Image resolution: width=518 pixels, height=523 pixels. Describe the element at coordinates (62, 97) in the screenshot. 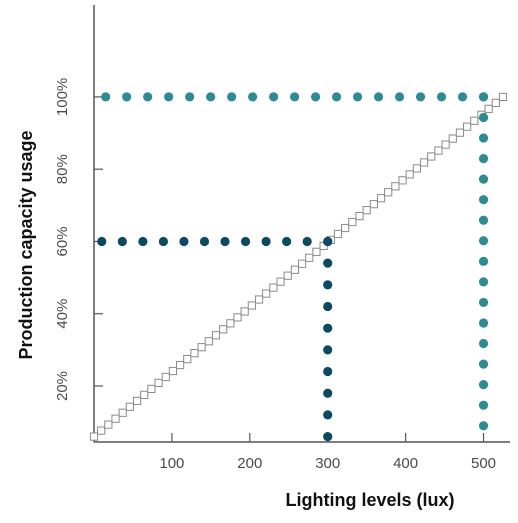

I see `y-tick-label: 100%` at that location.